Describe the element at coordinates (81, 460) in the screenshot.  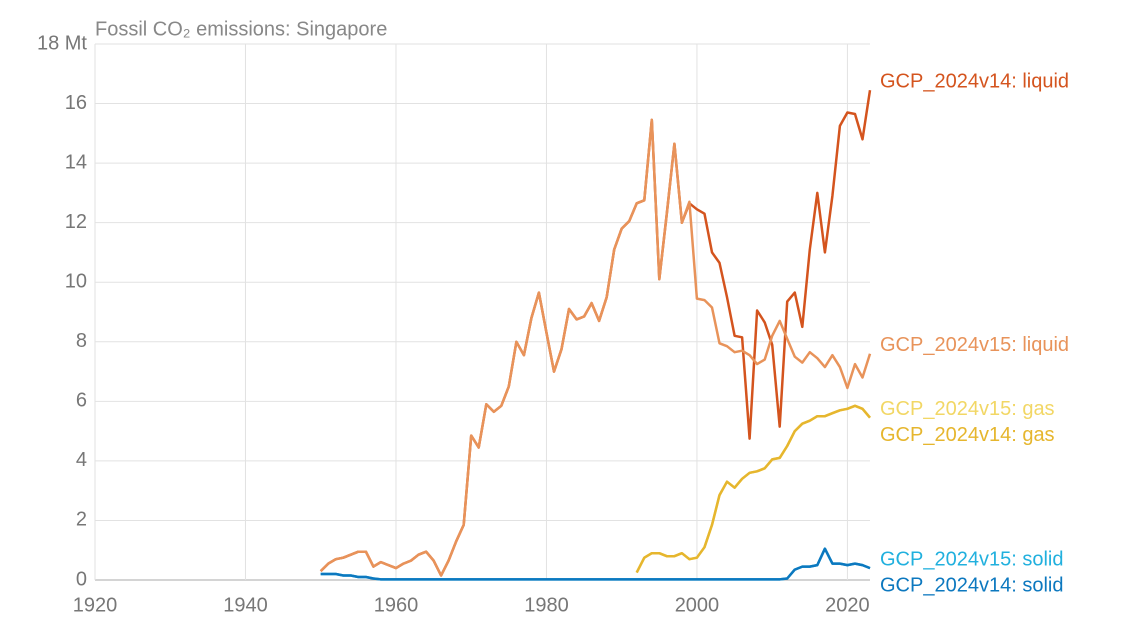
I see `y-tick-label: 4` at that location.